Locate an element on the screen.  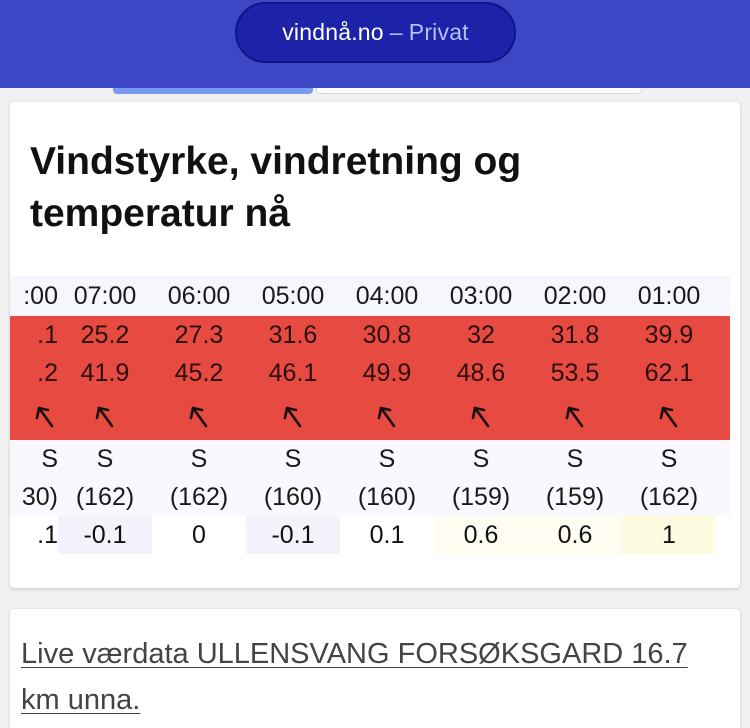
wind-speed-cell: .1 is located at coordinates (34, 335).